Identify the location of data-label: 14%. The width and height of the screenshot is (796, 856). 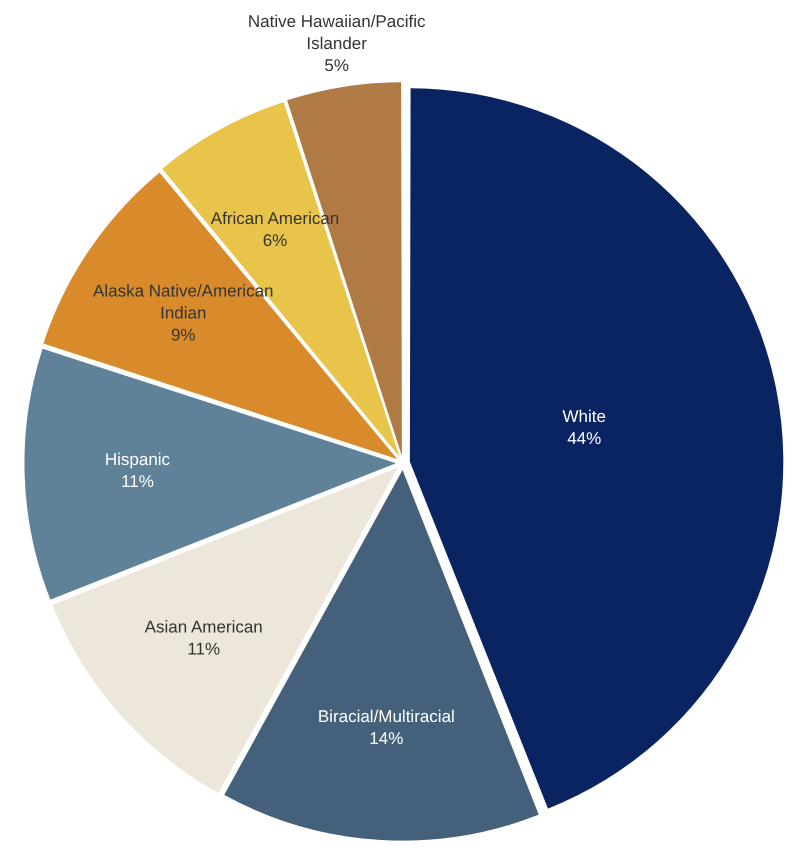
(386, 738).